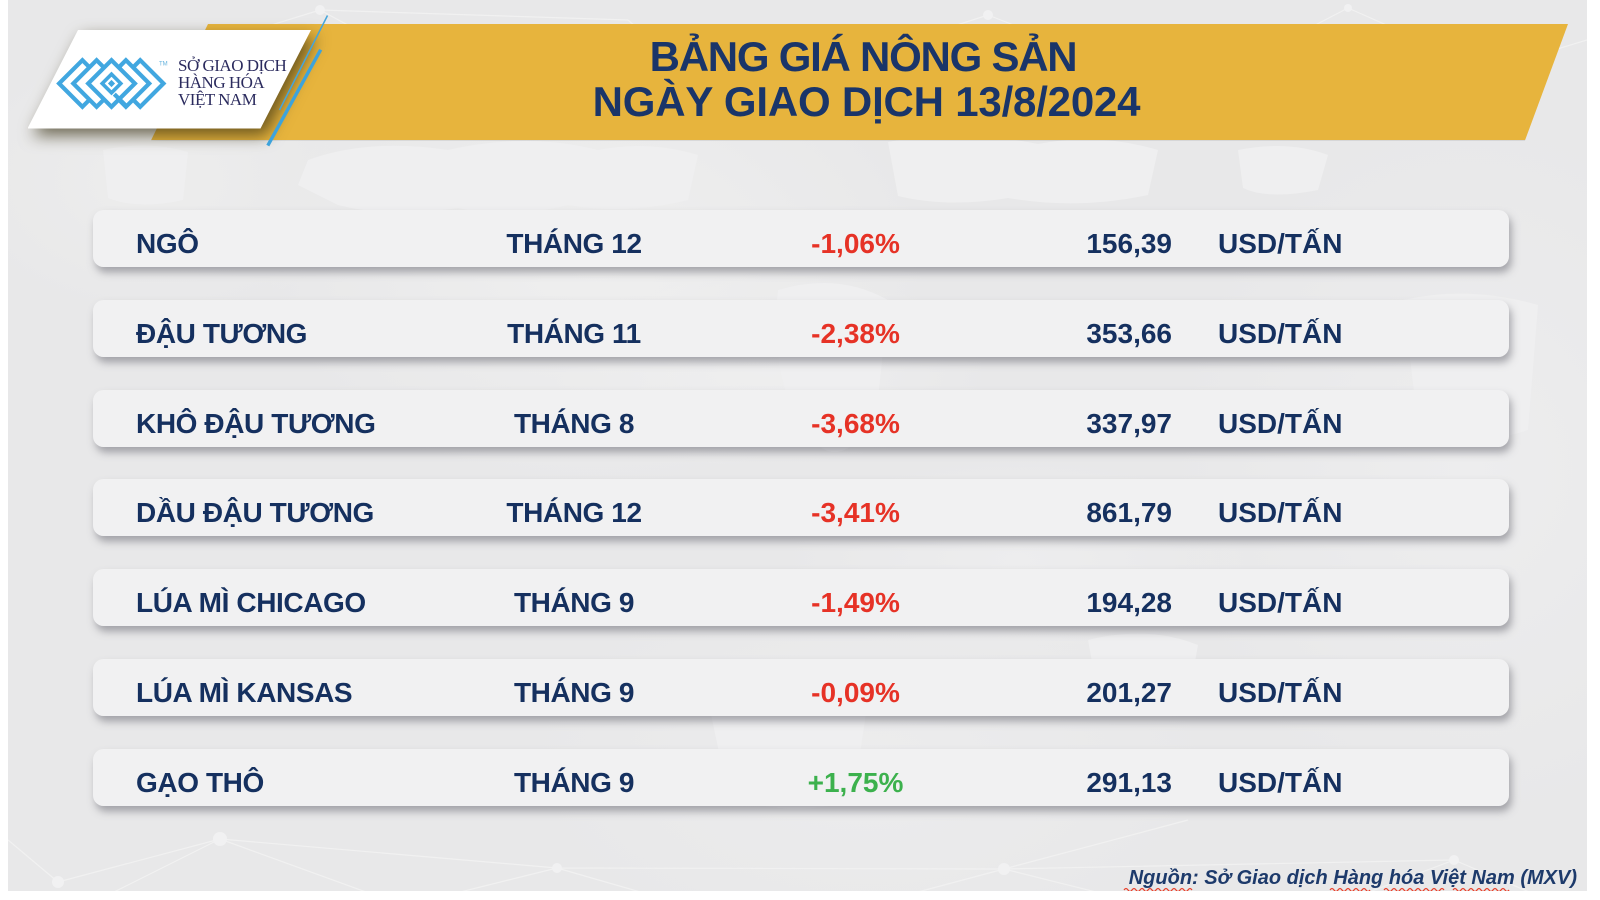 The height and width of the screenshot is (900, 1600). What do you see at coordinates (163, 65) in the screenshot?
I see `svg-text: TM` at bounding box center [163, 65].